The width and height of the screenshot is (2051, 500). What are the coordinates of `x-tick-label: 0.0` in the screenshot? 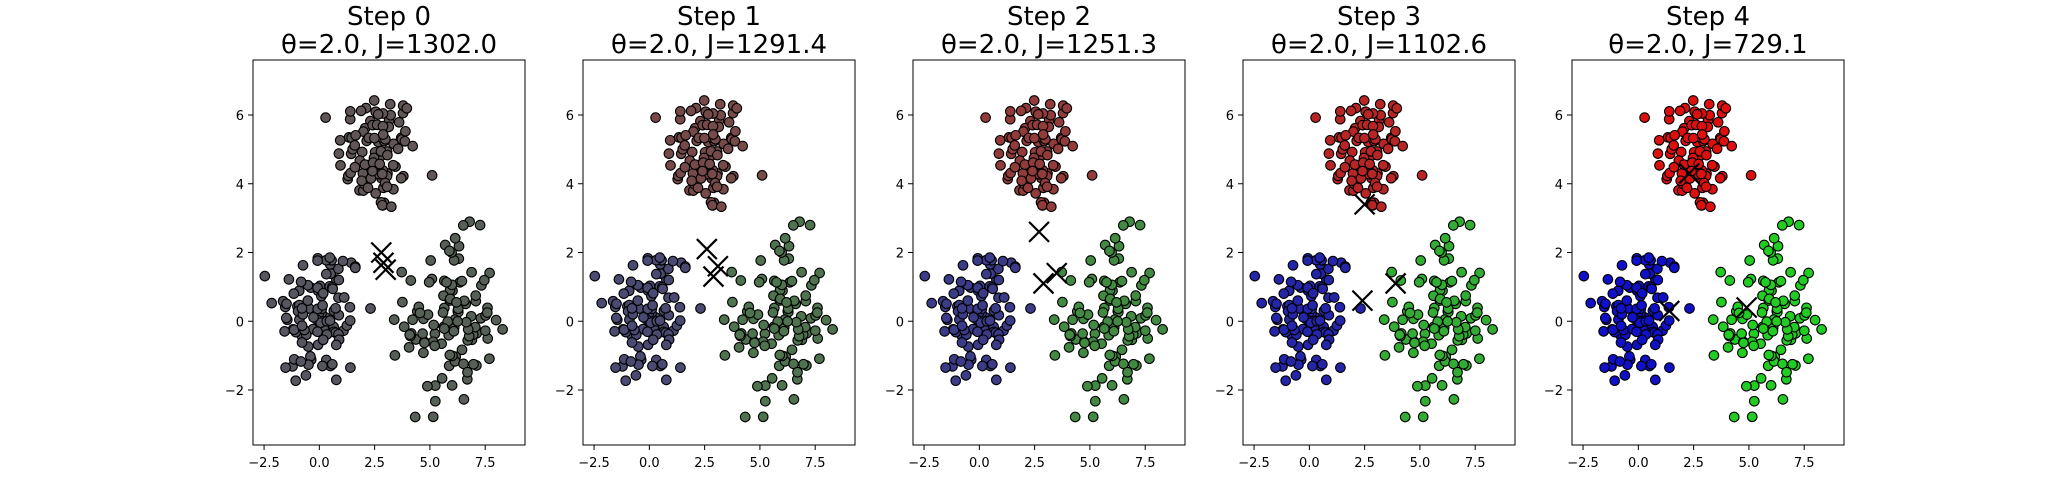 It's located at (979, 463).